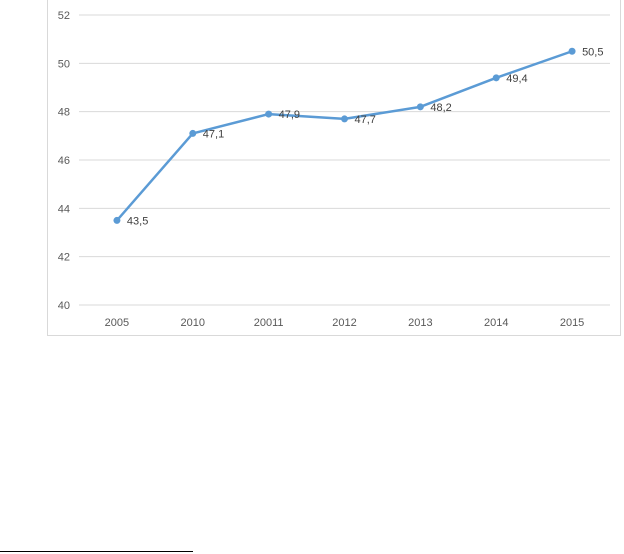 The width and height of the screenshot is (624, 554). Describe the element at coordinates (516, 79) in the screenshot. I see `data-label-2014: 49,4` at that location.